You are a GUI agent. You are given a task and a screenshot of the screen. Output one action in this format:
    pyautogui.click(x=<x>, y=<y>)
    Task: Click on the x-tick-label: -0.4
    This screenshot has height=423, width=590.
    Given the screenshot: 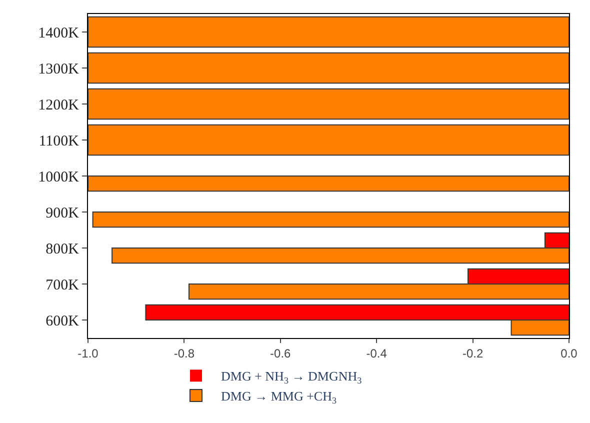 What is the action you would take?
    pyautogui.click(x=377, y=353)
    